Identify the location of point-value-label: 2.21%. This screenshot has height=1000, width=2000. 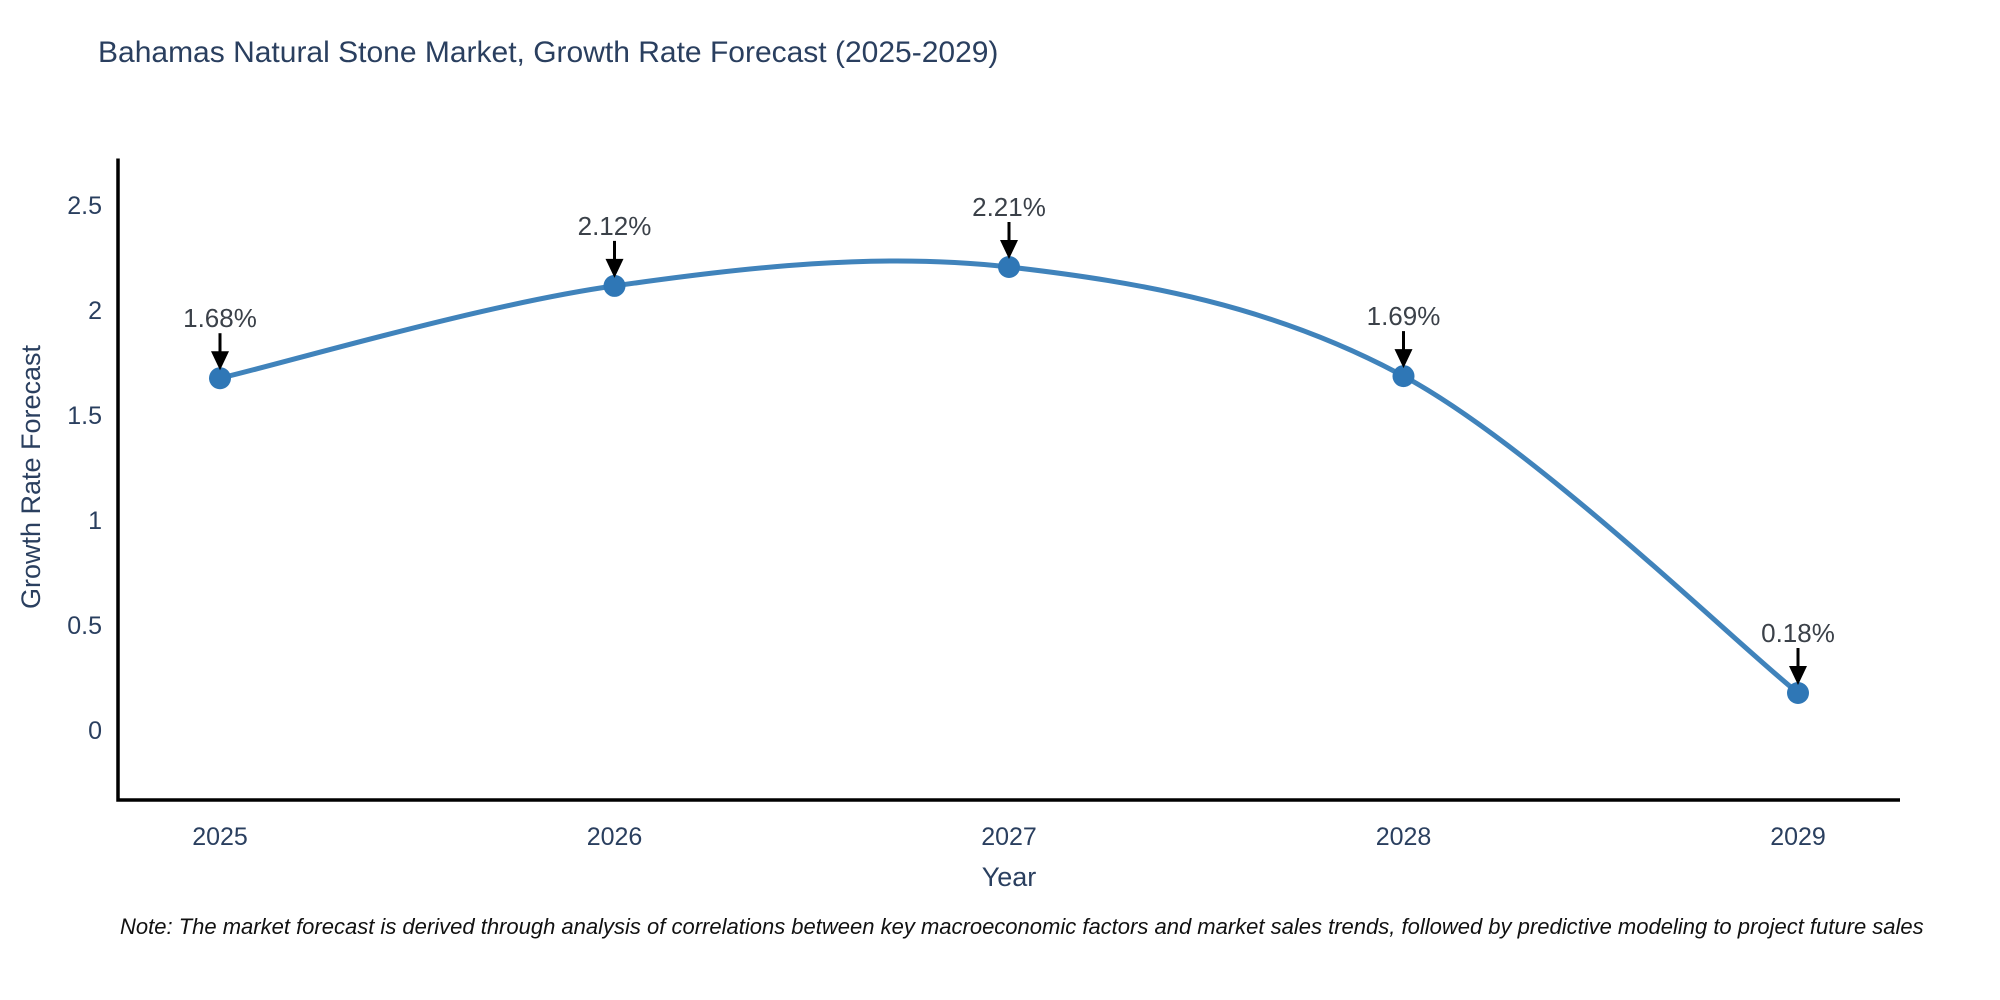
(1009, 207).